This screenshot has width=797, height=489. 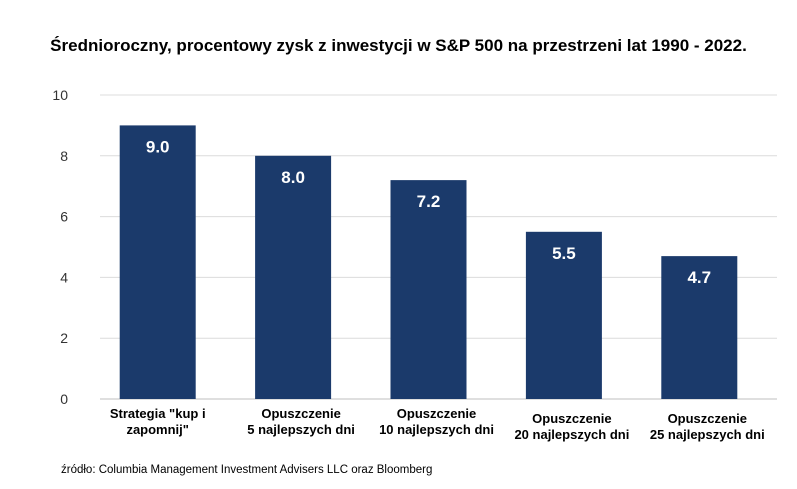 What do you see at coordinates (158, 421) in the screenshot?
I see `x-tick-label: Strategia "kup i zapomnij"` at bounding box center [158, 421].